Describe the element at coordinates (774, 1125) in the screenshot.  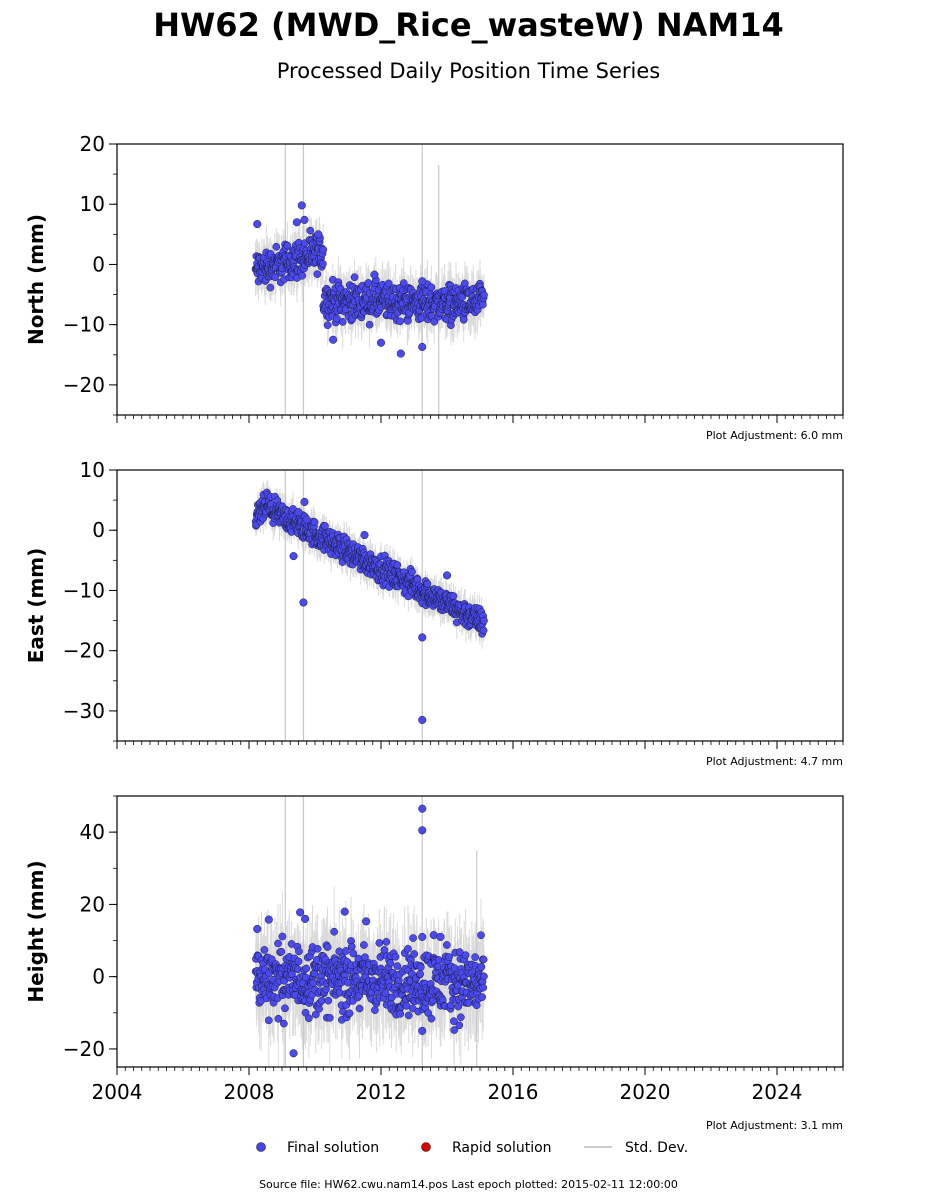
I see `plot-adjustment-note: Plot Adjustment: 3.1 mm` at that location.